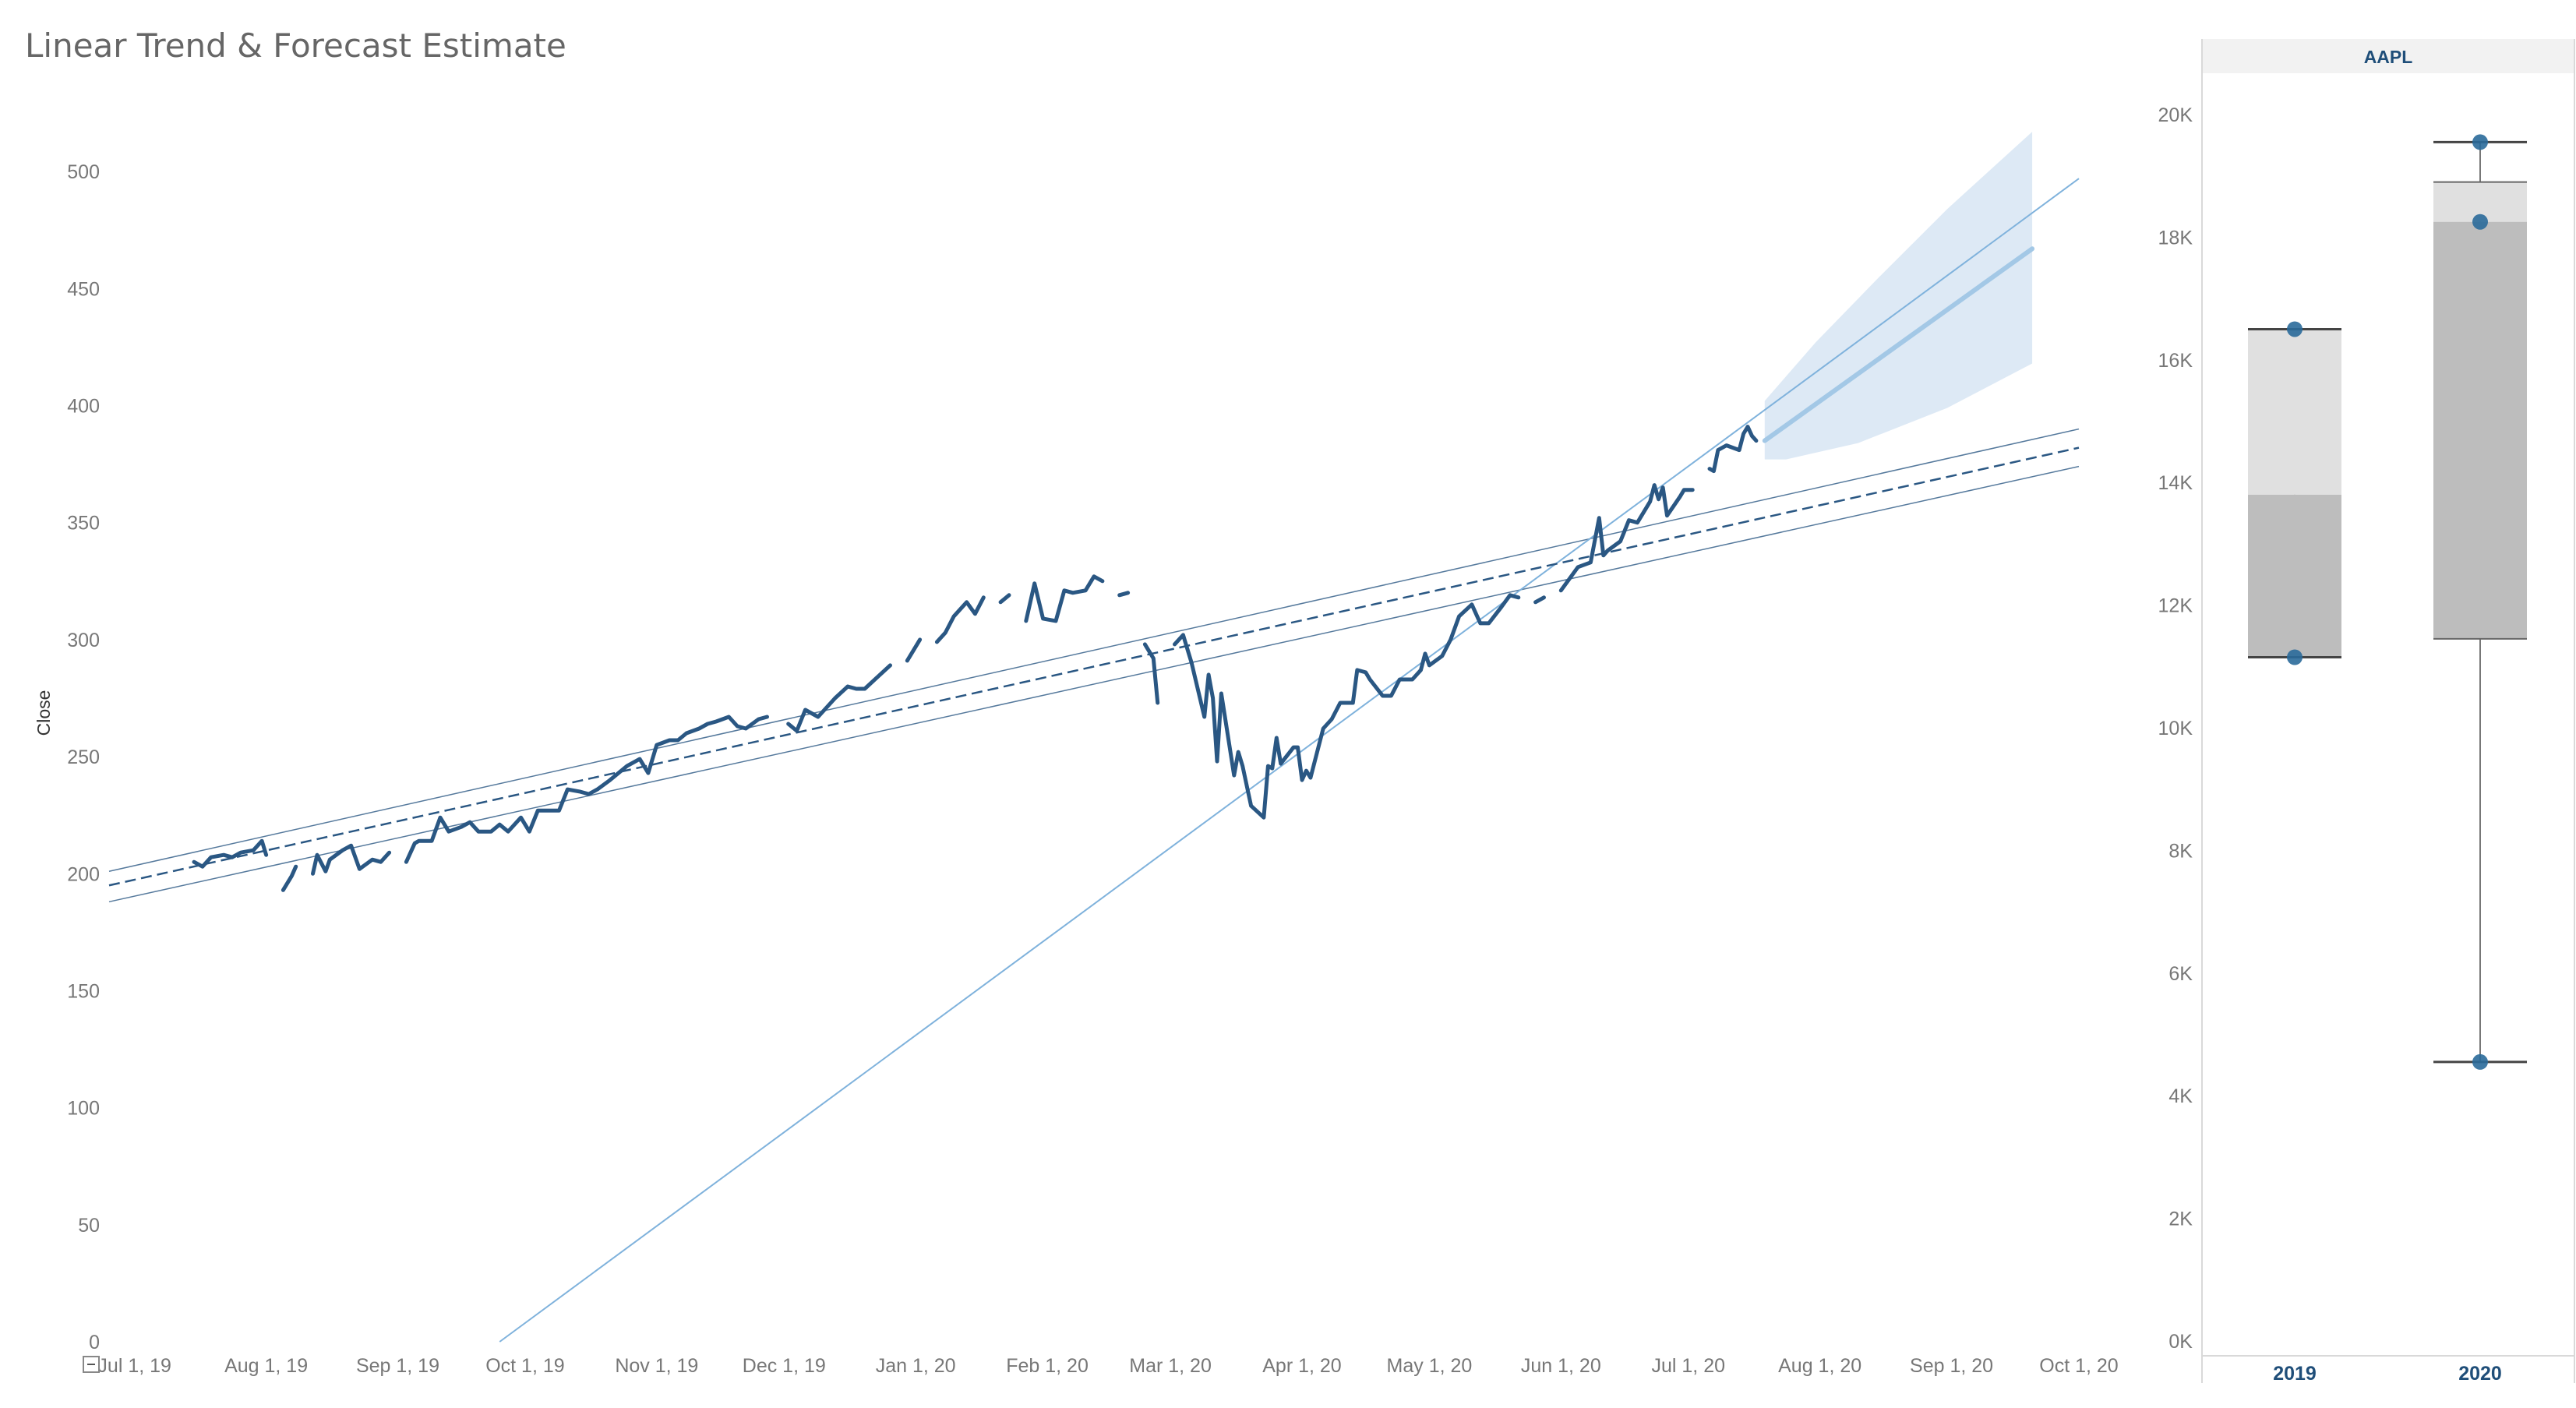  What do you see at coordinates (89, 1226) in the screenshot?
I see `y-tick-label: 50` at bounding box center [89, 1226].